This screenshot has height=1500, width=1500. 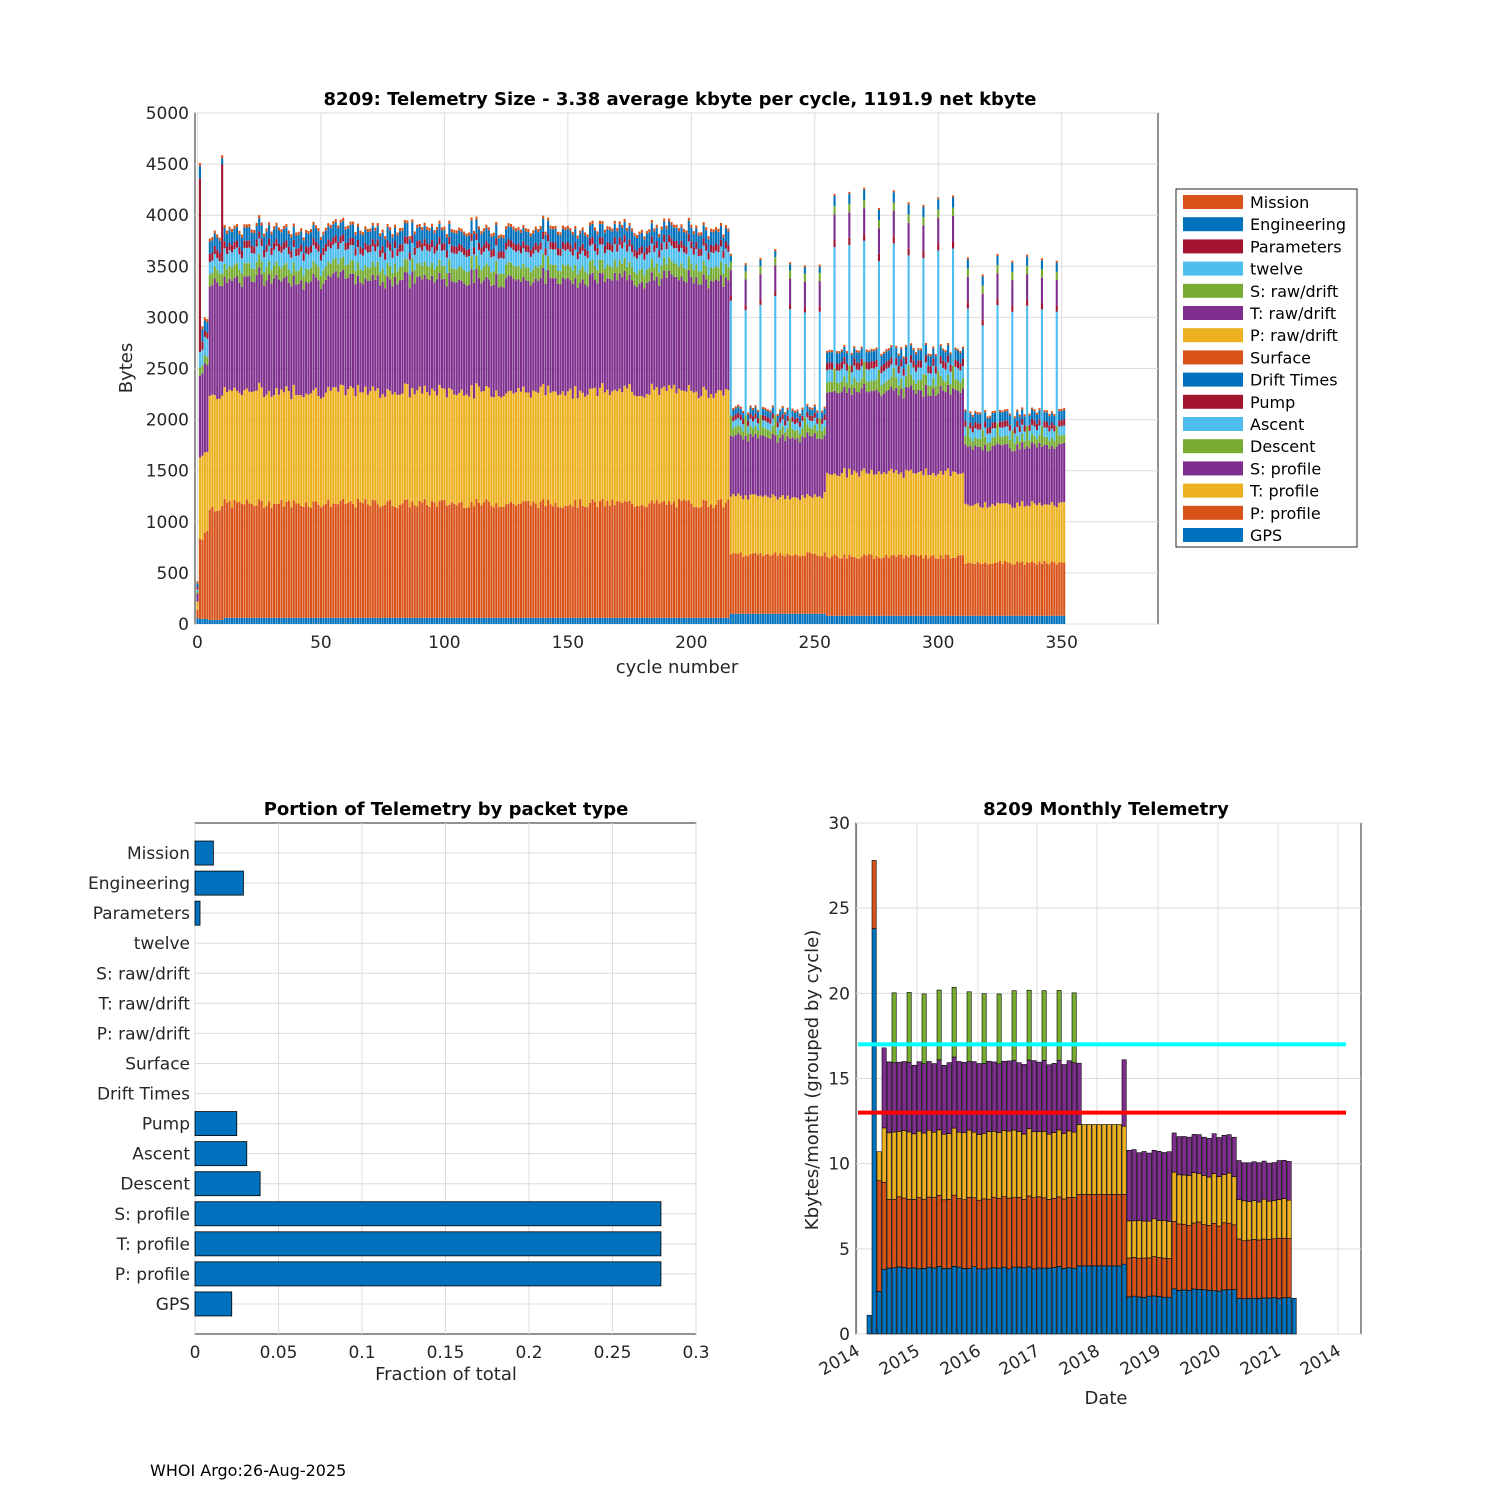 I want to click on legend-swatch, so click(x=1213, y=446).